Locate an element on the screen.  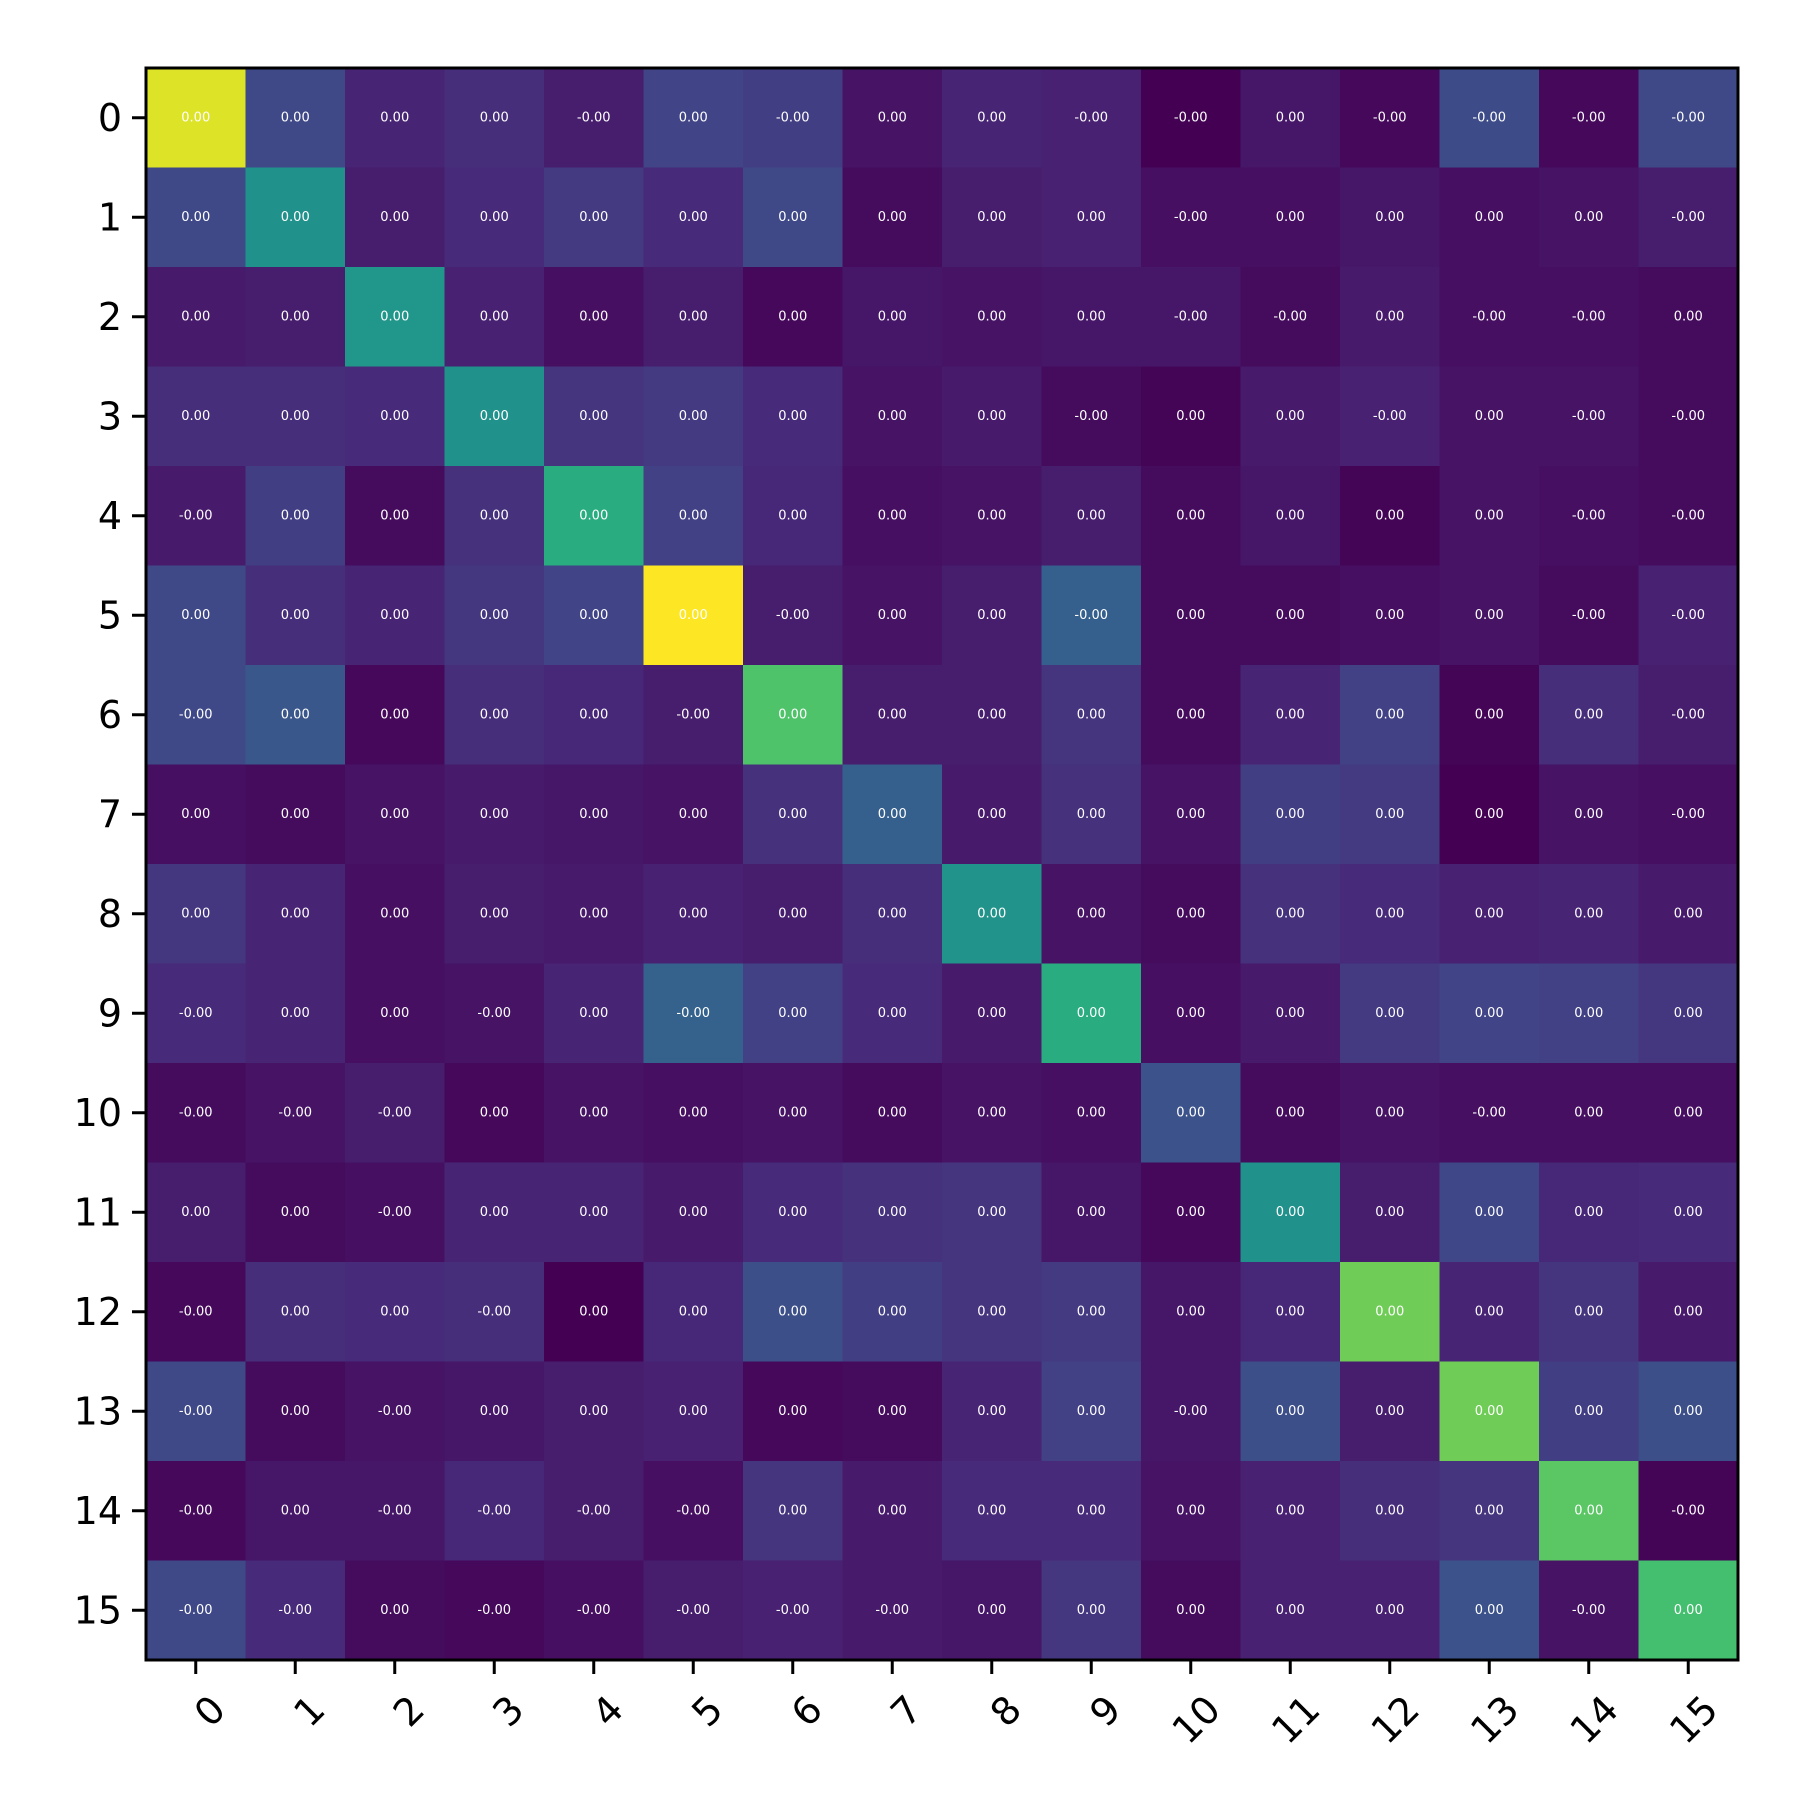
cell-value-label-7-3: 0.00 is located at coordinates (494, 814).